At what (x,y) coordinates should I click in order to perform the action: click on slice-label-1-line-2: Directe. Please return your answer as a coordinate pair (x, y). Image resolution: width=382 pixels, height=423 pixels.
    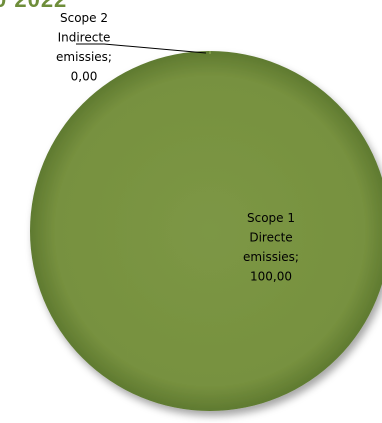
    Looking at the image, I should click on (270, 238).